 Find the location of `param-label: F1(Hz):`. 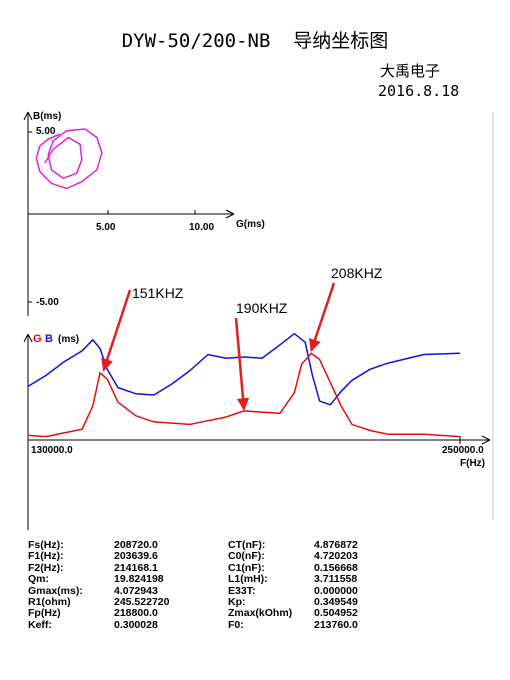

param-label: F1(Hz): is located at coordinates (46, 556).